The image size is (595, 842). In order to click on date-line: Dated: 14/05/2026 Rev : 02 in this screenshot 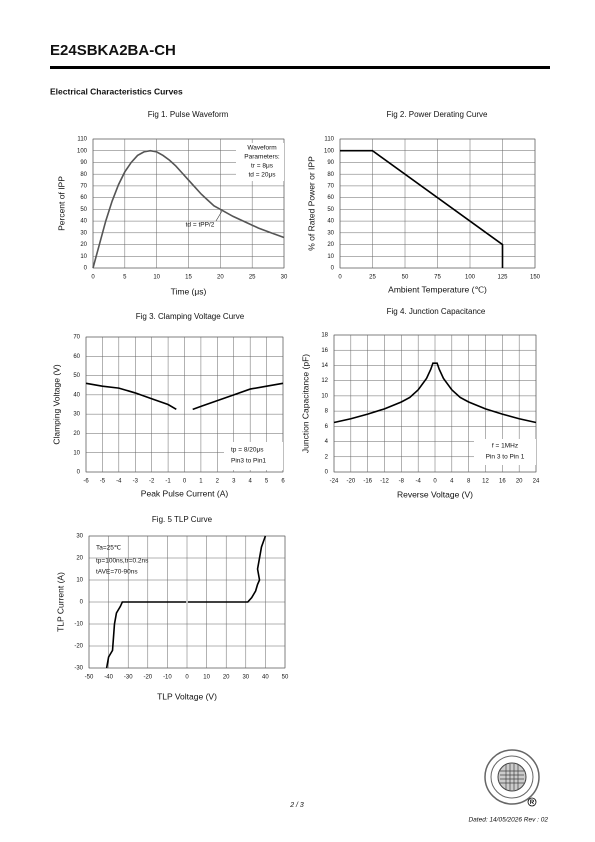, I will do `click(508, 820)`.